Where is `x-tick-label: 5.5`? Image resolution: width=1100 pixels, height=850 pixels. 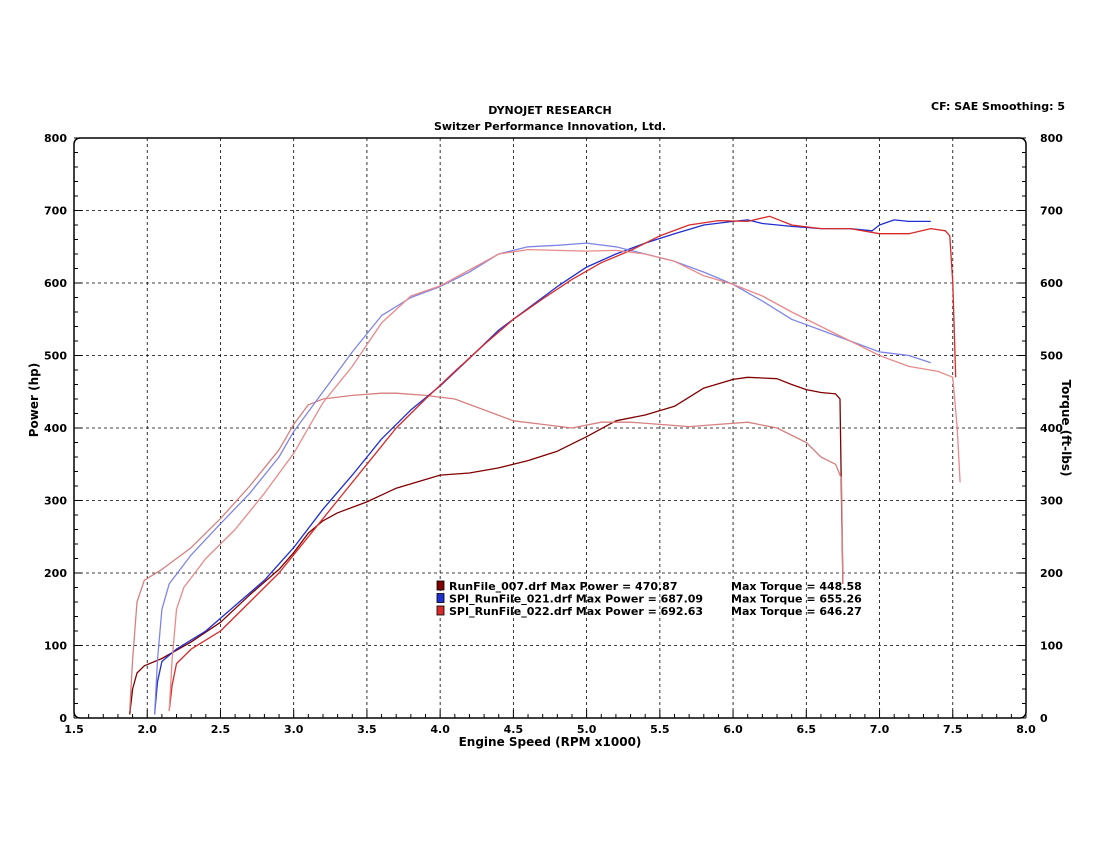 x-tick-label: 5.5 is located at coordinates (660, 729).